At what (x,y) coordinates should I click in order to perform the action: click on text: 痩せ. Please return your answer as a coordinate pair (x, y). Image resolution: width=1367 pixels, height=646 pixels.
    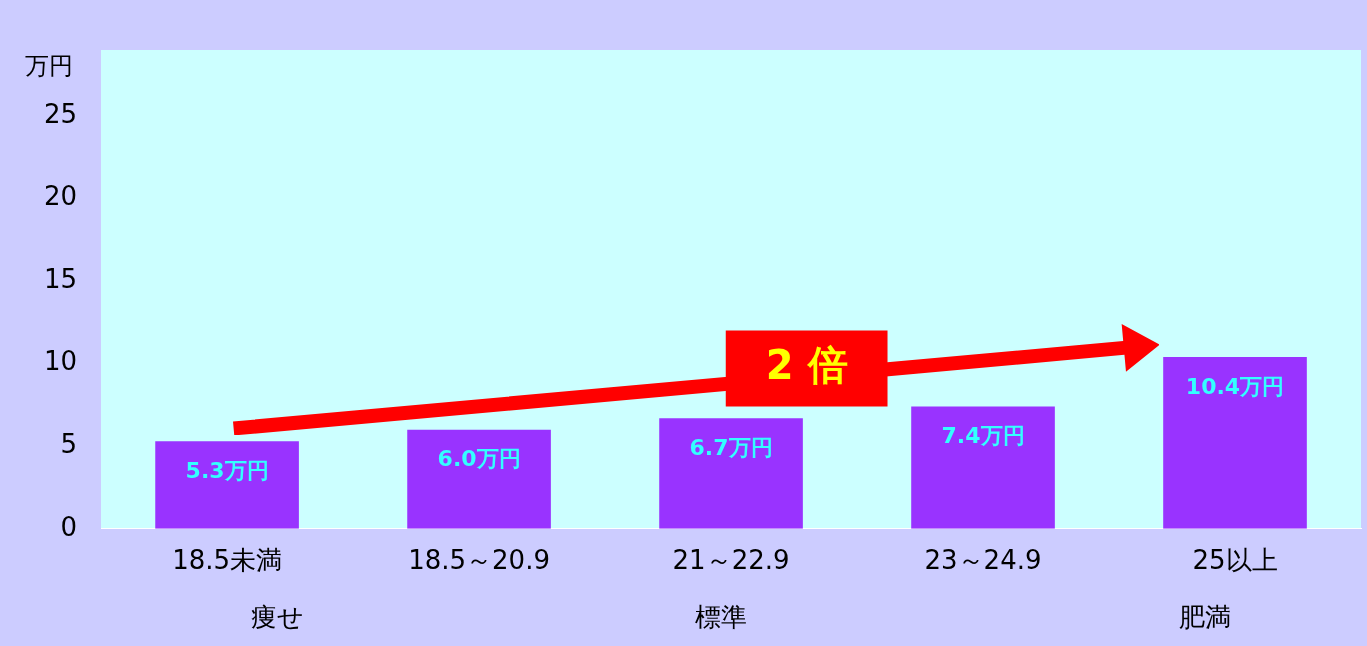
    Looking at the image, I should click on (277, 616).